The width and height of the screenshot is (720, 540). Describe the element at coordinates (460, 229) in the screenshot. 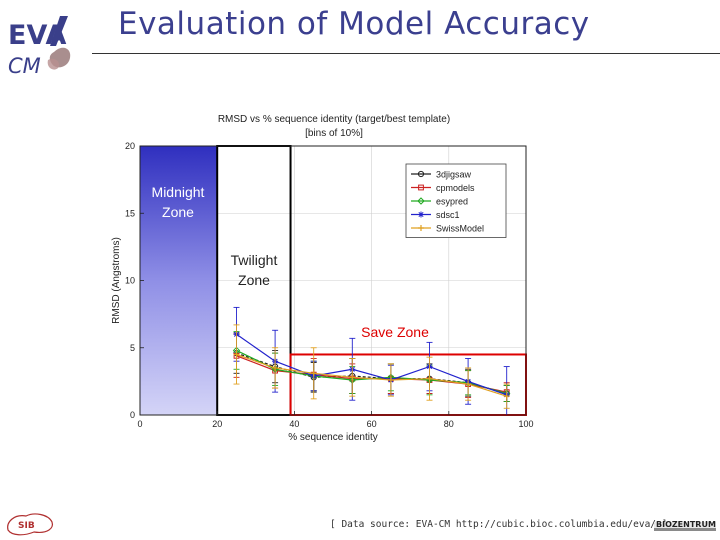

I see `legend-label: SwissModel` at that location.